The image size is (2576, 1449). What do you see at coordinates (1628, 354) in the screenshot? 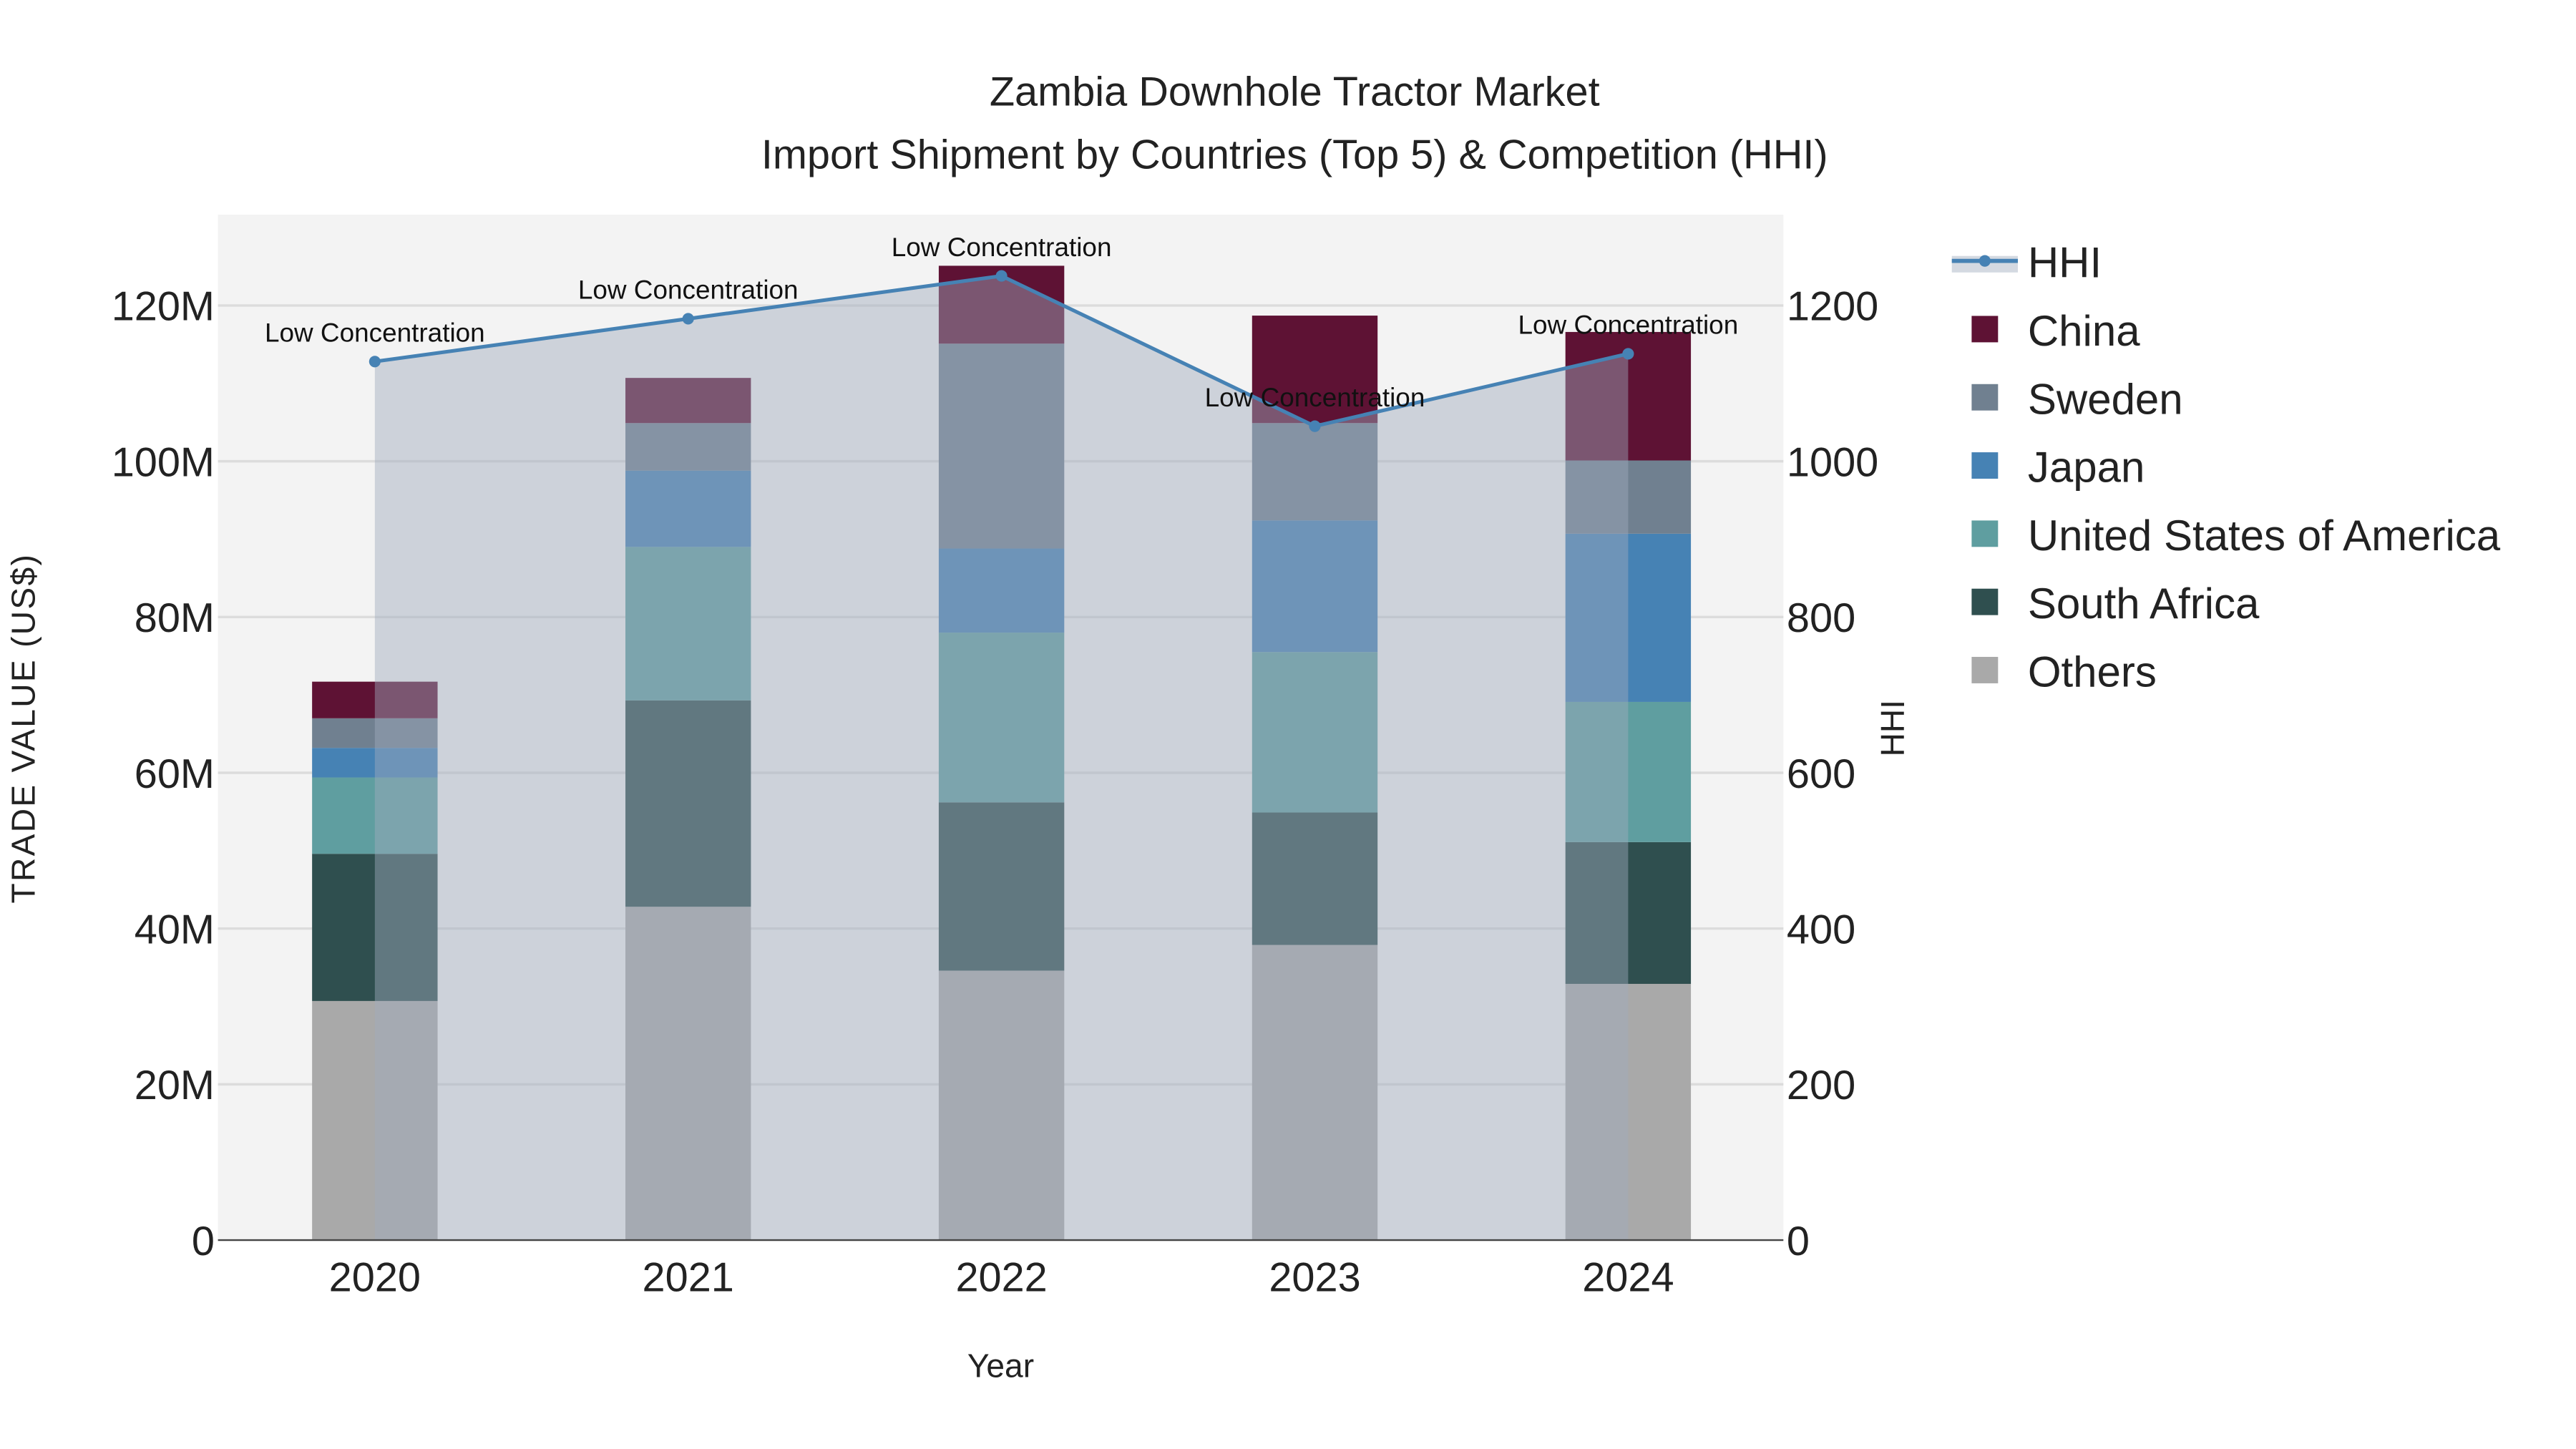
I see `hhi-point-2024` at bounding box center [1628, 354].